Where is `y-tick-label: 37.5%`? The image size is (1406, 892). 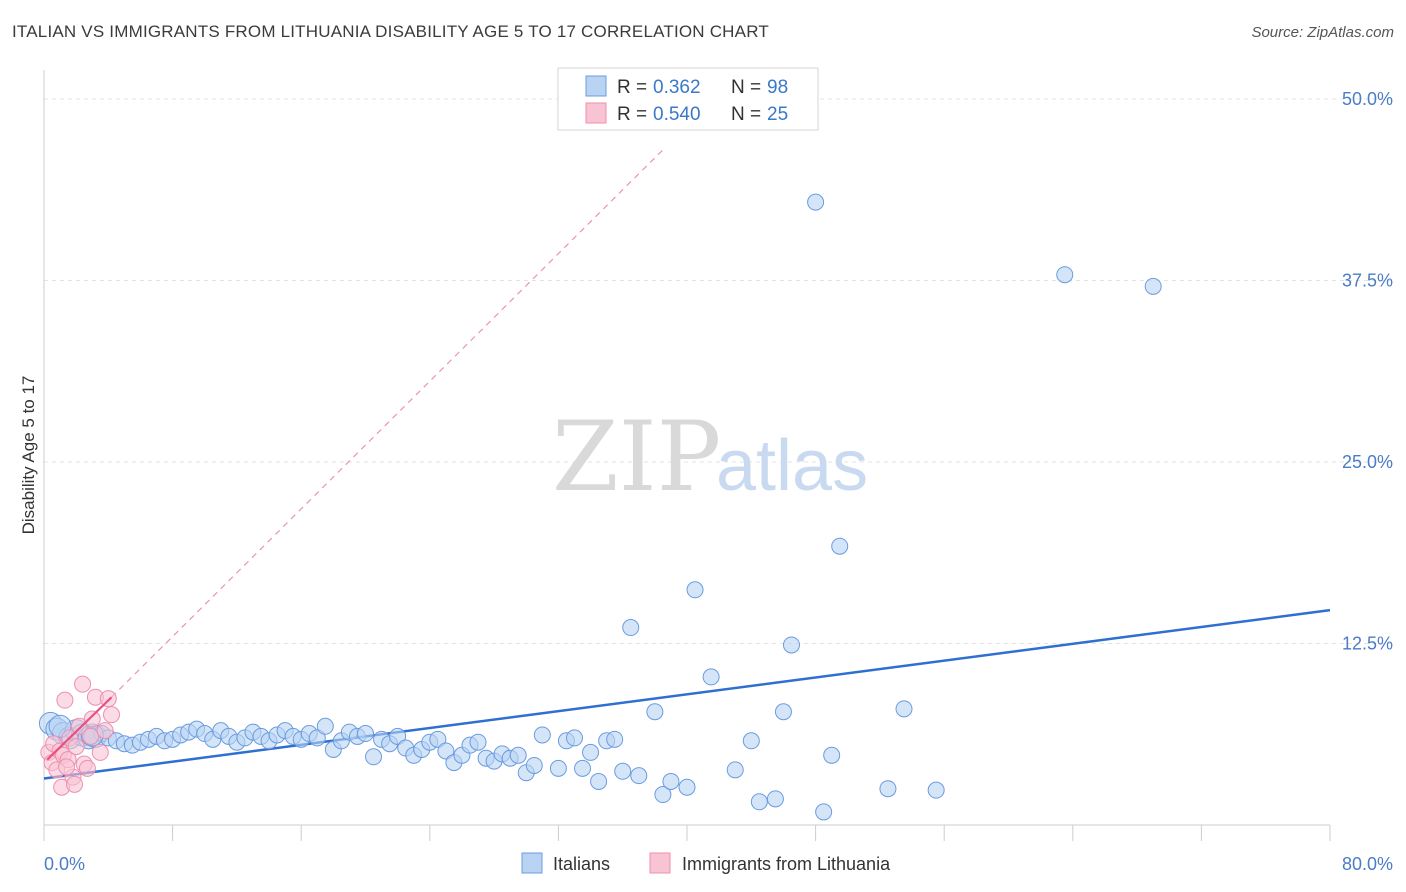 y-tick-label: 37.5% is located at coordinates (1367, 281).